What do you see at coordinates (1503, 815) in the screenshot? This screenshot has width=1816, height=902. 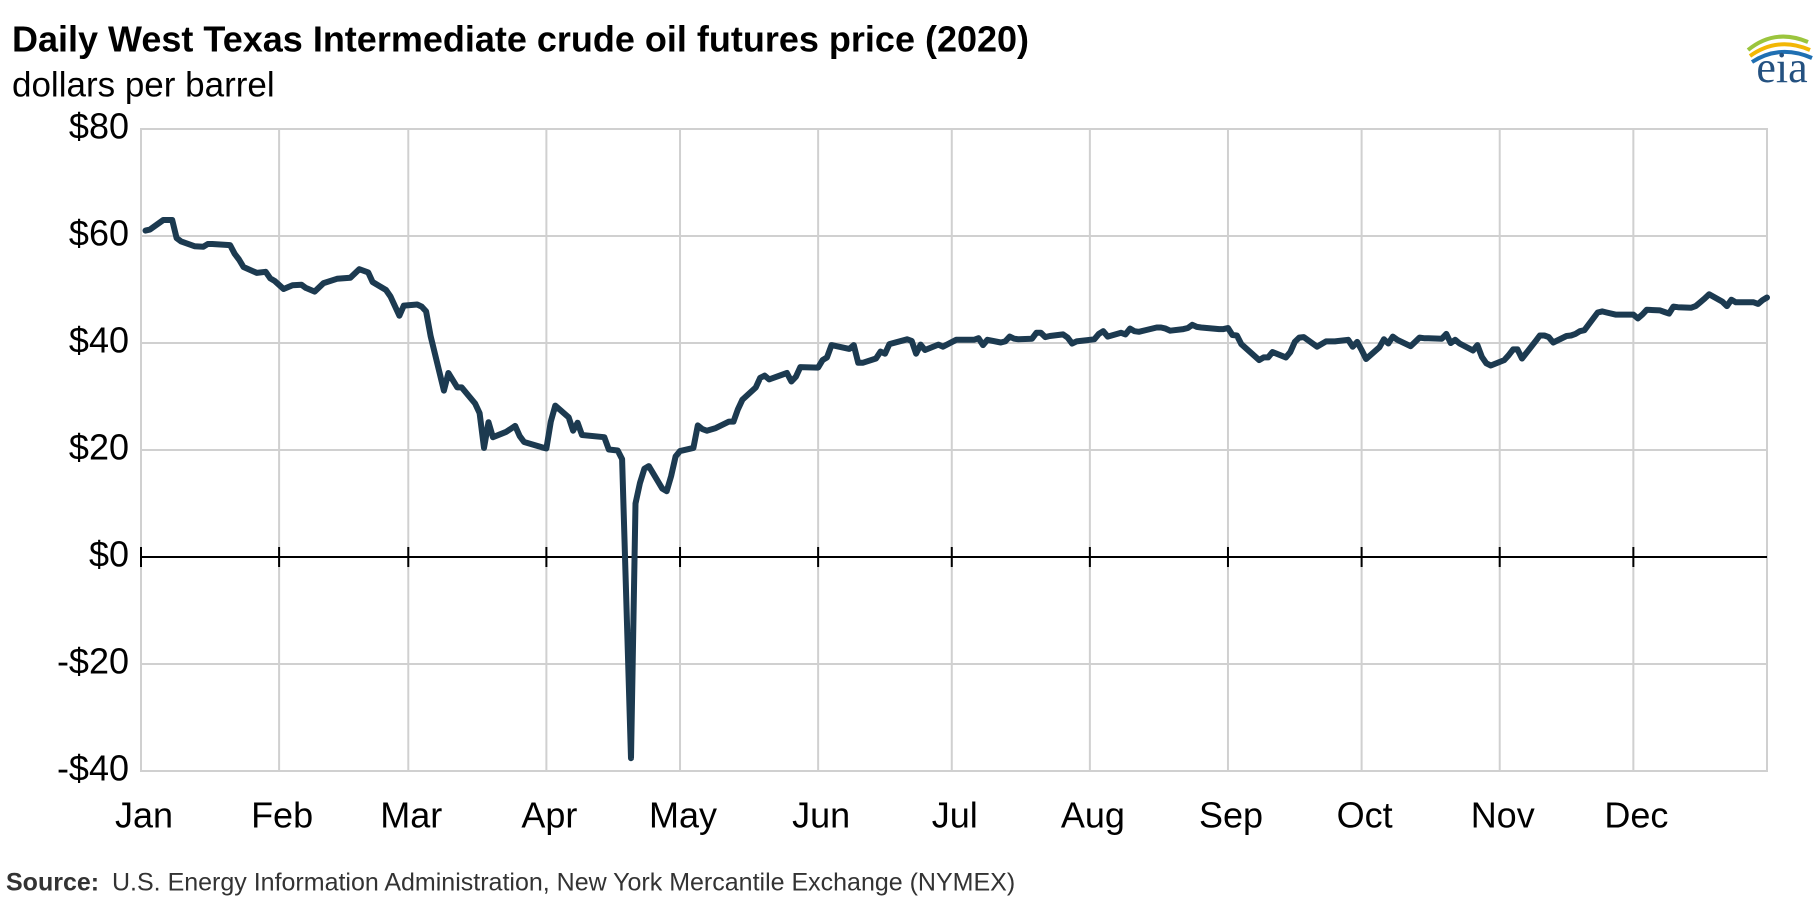 I see `x-tick-label: Nov` at bounding box center [1503, 815].